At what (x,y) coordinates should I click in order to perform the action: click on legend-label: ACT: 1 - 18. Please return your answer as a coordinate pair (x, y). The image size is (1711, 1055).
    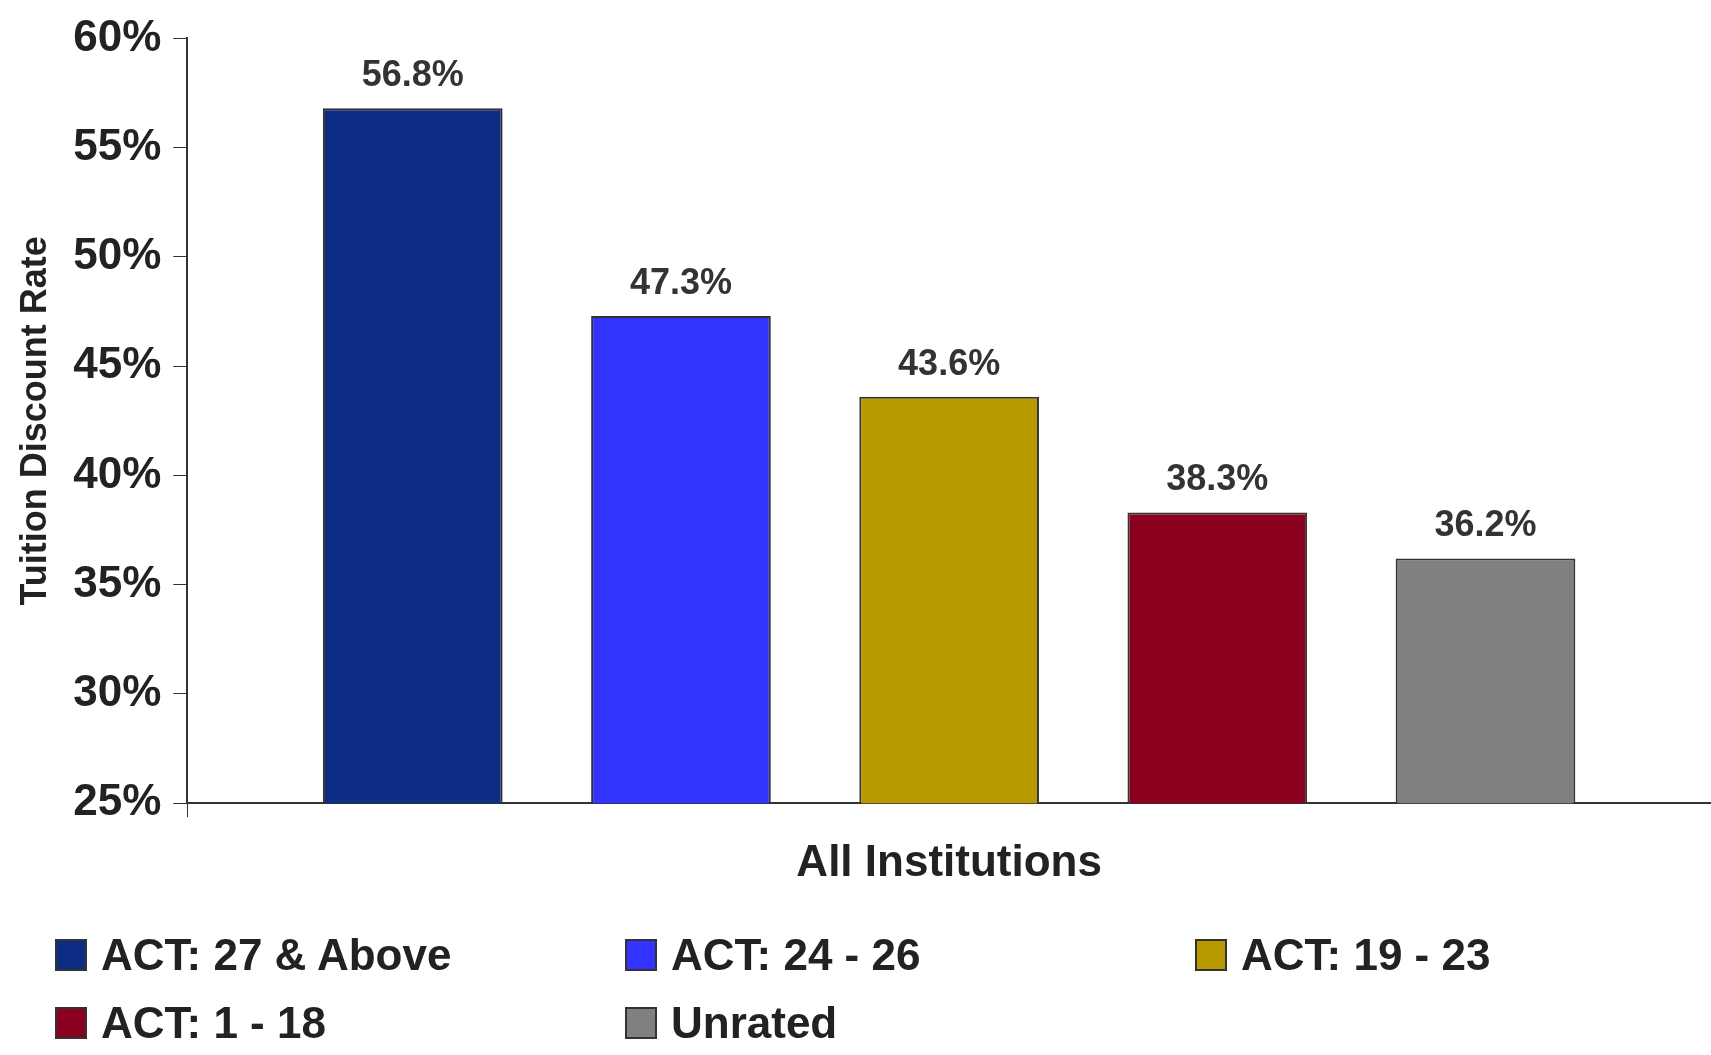
    Looking at the image, I should click on (213, 1023).